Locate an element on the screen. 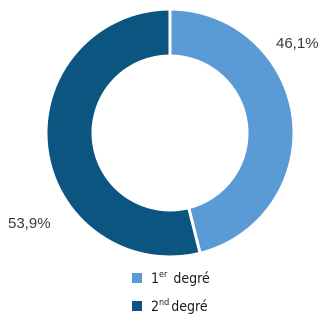  chart-legend: 1er degré 2nd degré is located at coordinates (171, 296).